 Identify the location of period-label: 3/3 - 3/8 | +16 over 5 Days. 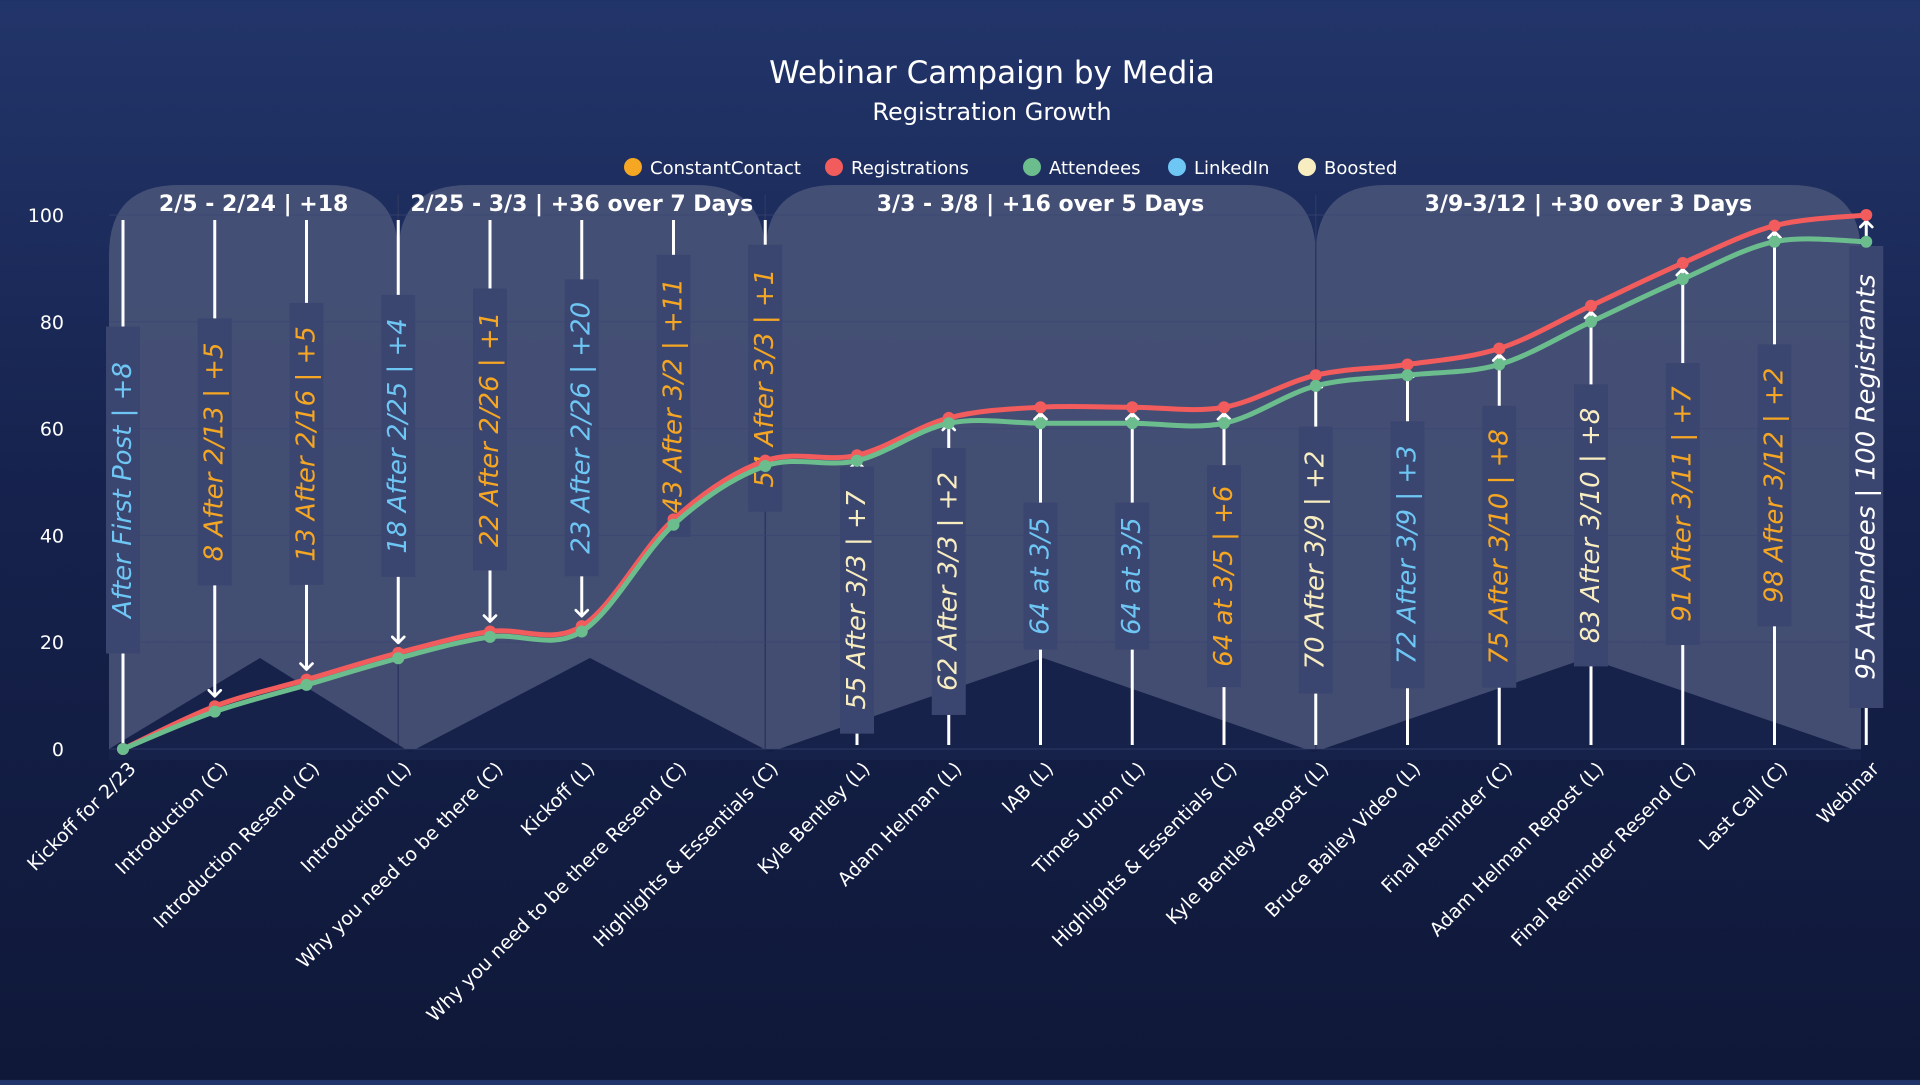
(1041, 204).